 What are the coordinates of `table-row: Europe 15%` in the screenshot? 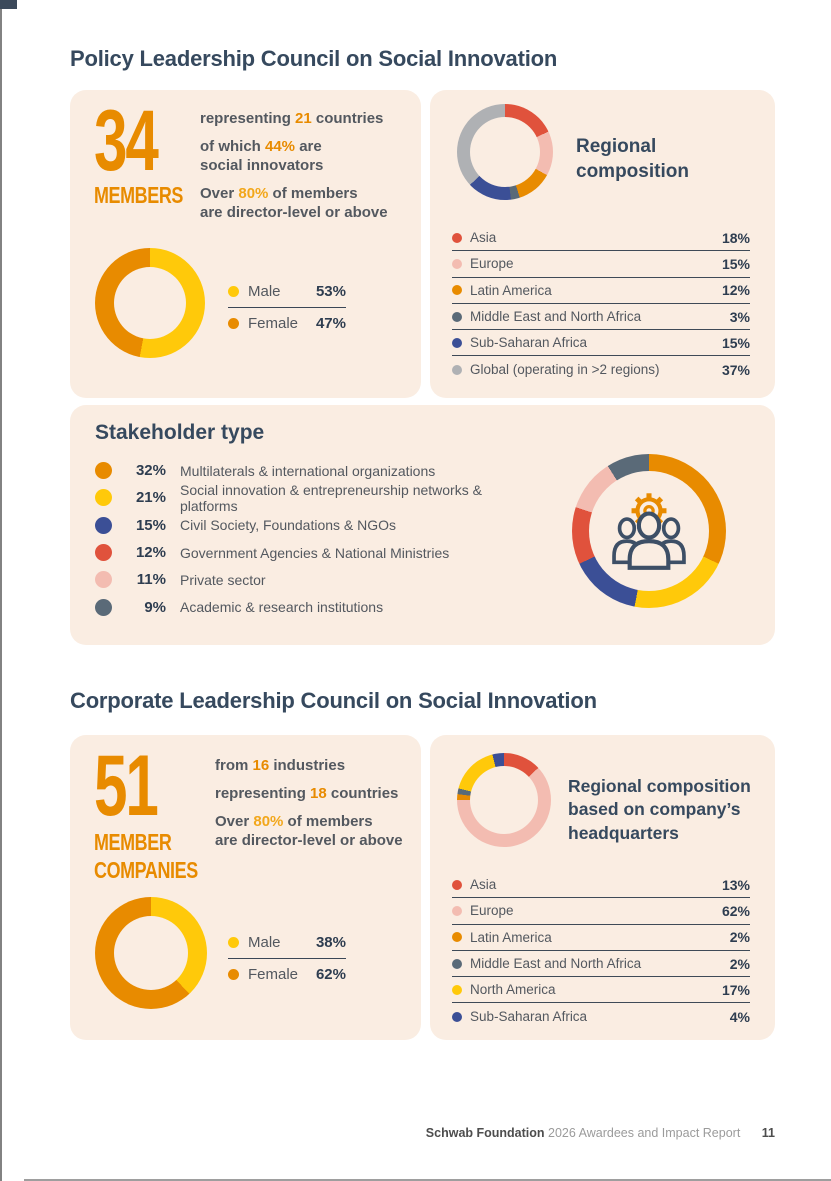 It's located at (601, 264).